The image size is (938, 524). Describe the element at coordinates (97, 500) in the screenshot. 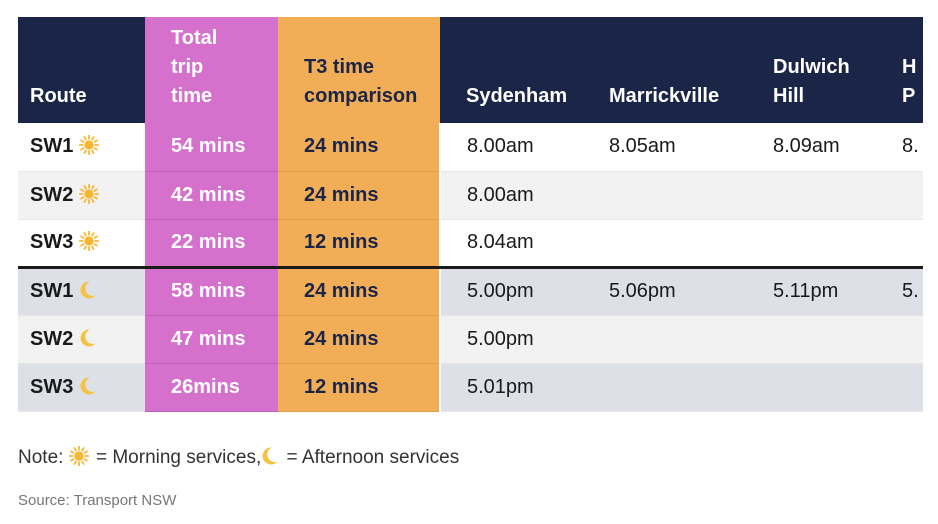

I see `source-credit: Source: Transport NSW` at that location.